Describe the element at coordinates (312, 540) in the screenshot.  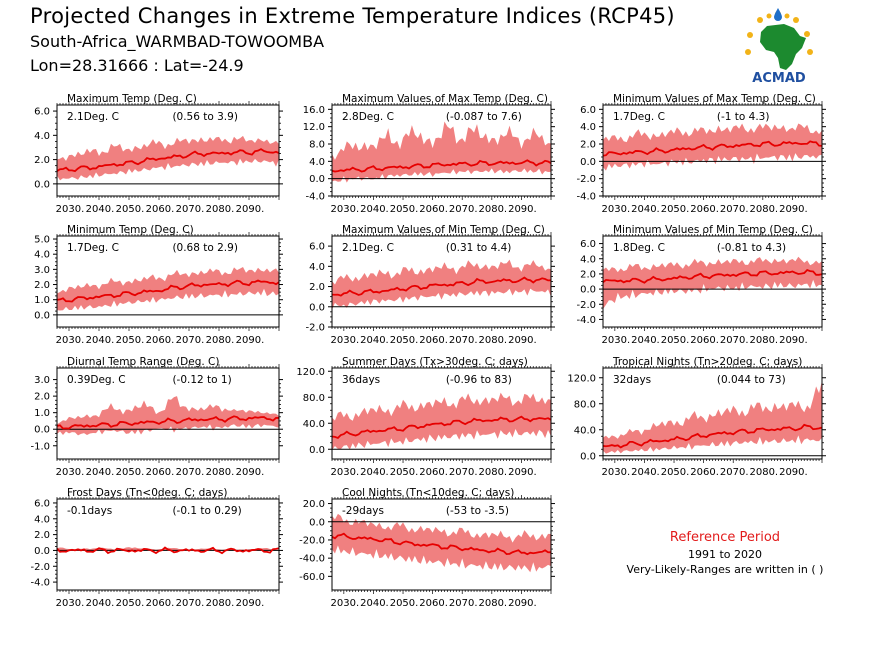
I see `y-tick-label: -20.0` at that location.